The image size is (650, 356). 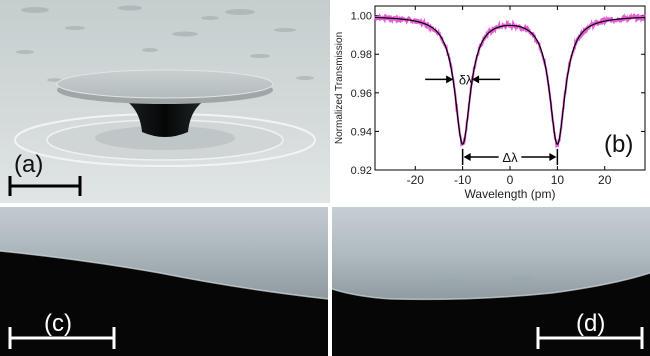 What do you see at coordinates (553, 156) in the screenshot?
I see `splitting-arrowhead-right` at bounding box center [553, 156].